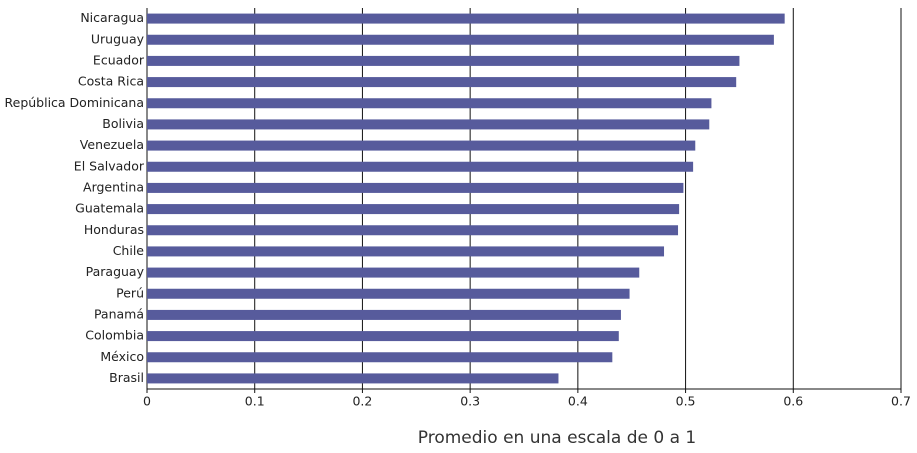 This screenshot has height=453, width=917. What do you see at coordinates (147, 401) in the screenshot?
I see `x-tick-label: 0` at bounding box center [147, 401].